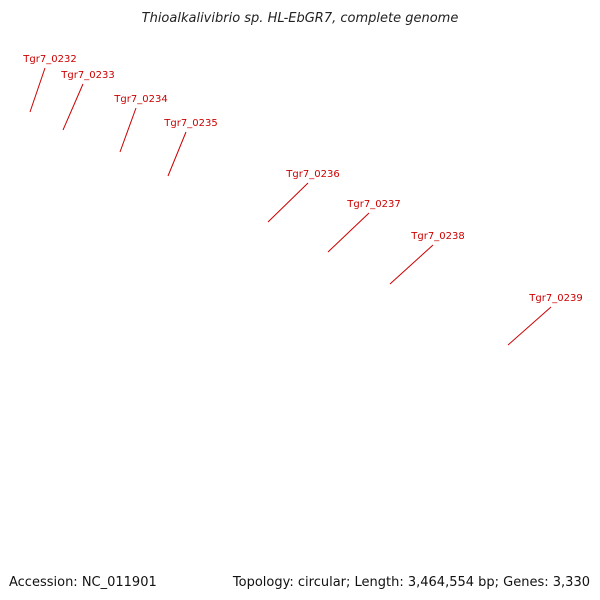 The width and height of the screenshot is (600, 600). I want to click on gene-label: Tgr7_0236, so click(312, 174).